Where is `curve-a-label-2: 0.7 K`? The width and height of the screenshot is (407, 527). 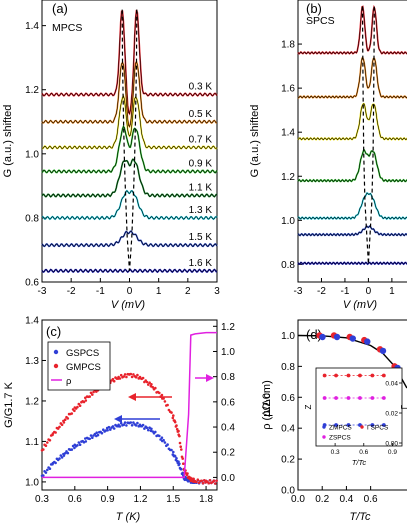 curve-a-label-2: 0.7 K is located at coordinates (201, 139).